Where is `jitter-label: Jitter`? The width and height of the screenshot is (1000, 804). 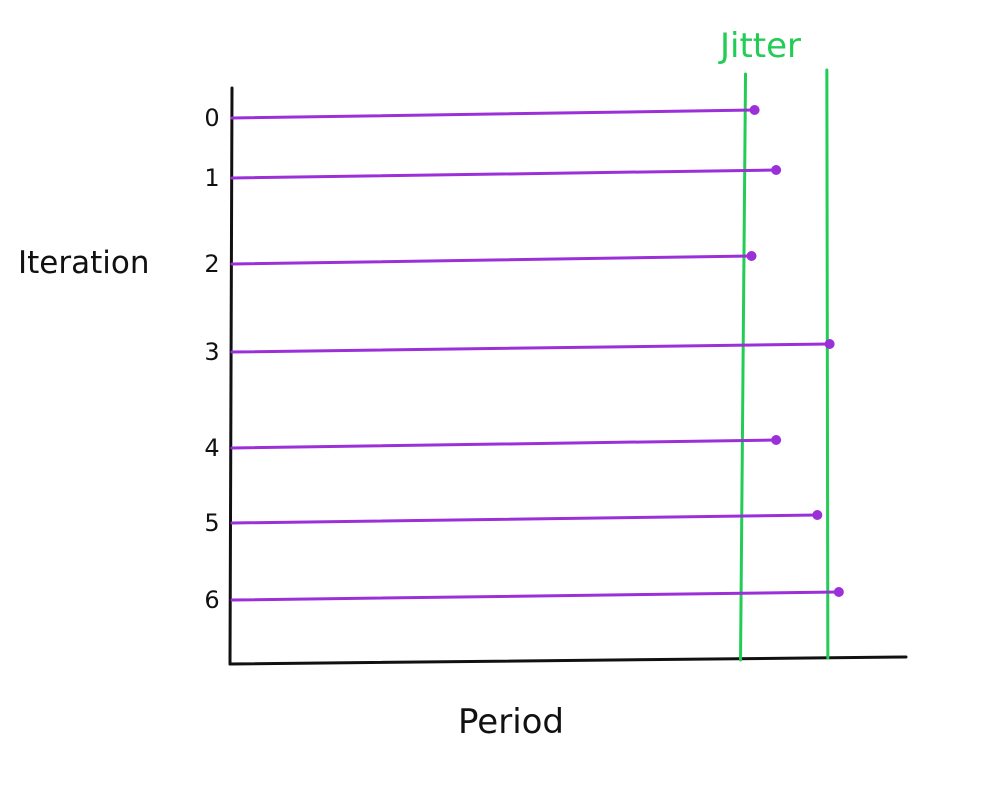 jitter-label: Jitter is located at coordinates (759, 46).